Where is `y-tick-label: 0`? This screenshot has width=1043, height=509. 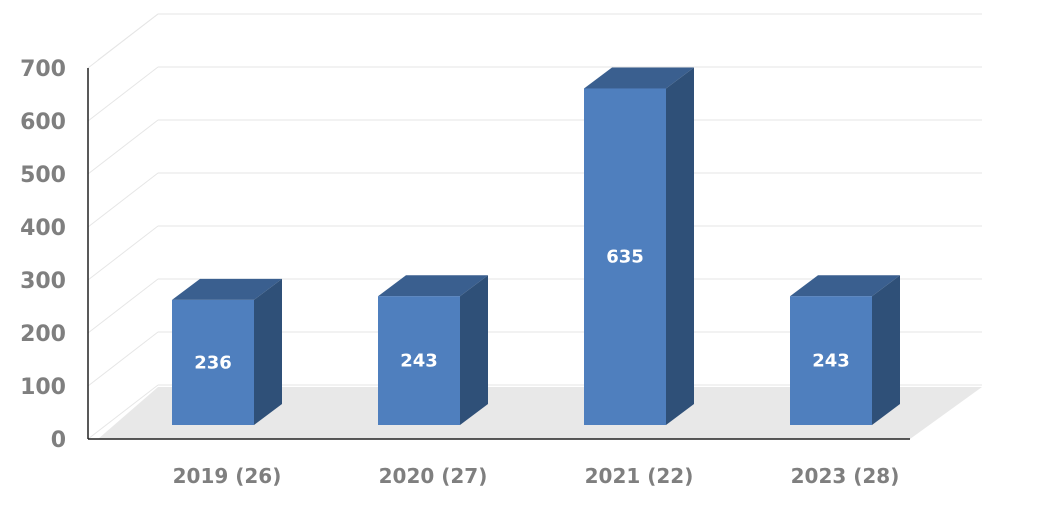
y-tick-label: 0 is located at coordinates (58, 440).